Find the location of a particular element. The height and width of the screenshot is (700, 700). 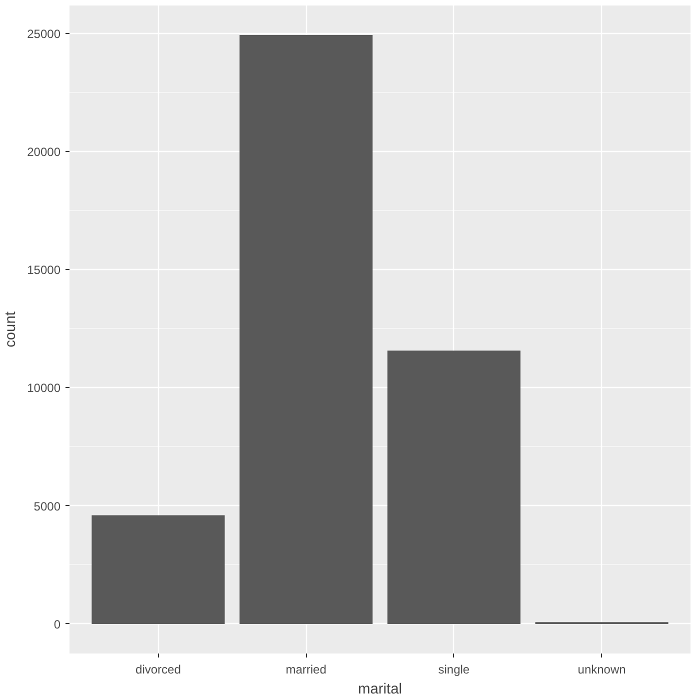

x-tick-label: single is located at coordinates (454, 669).